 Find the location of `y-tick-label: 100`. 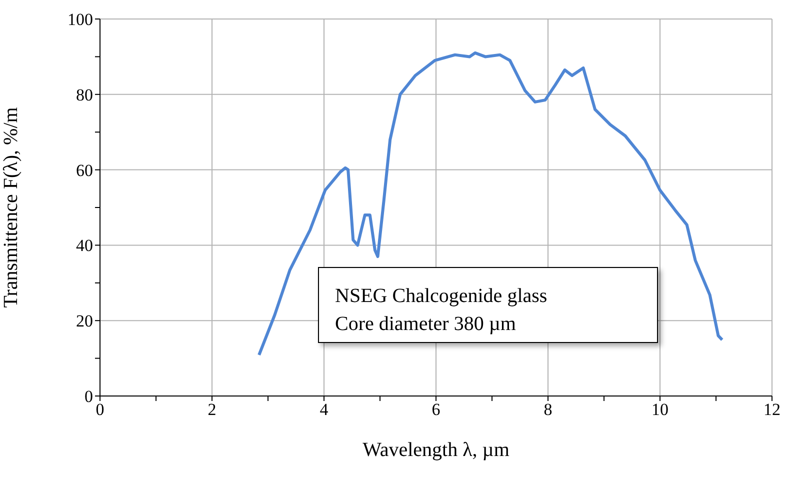

y-tick-label: 100 is located at coordinates (80, 20).